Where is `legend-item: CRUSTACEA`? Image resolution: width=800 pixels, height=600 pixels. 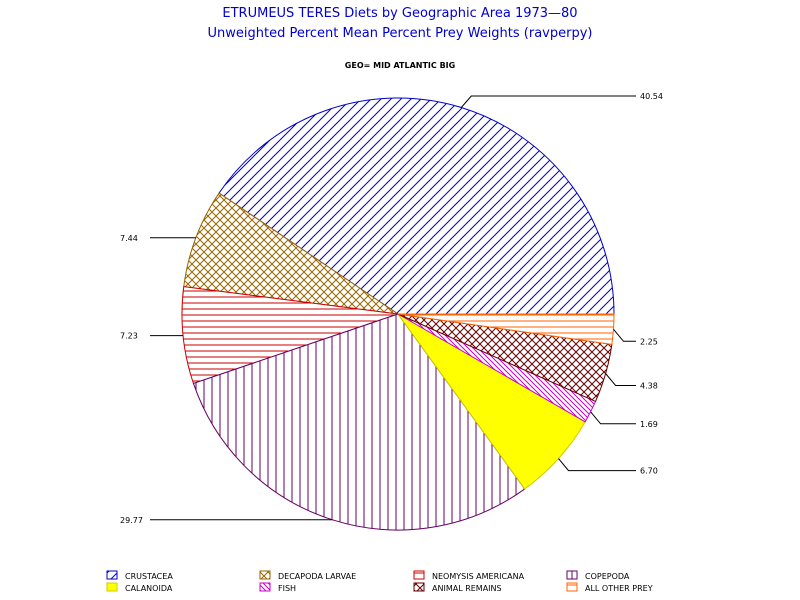
legend-item: CRUSTACEA is located at coordinates (139, 575).